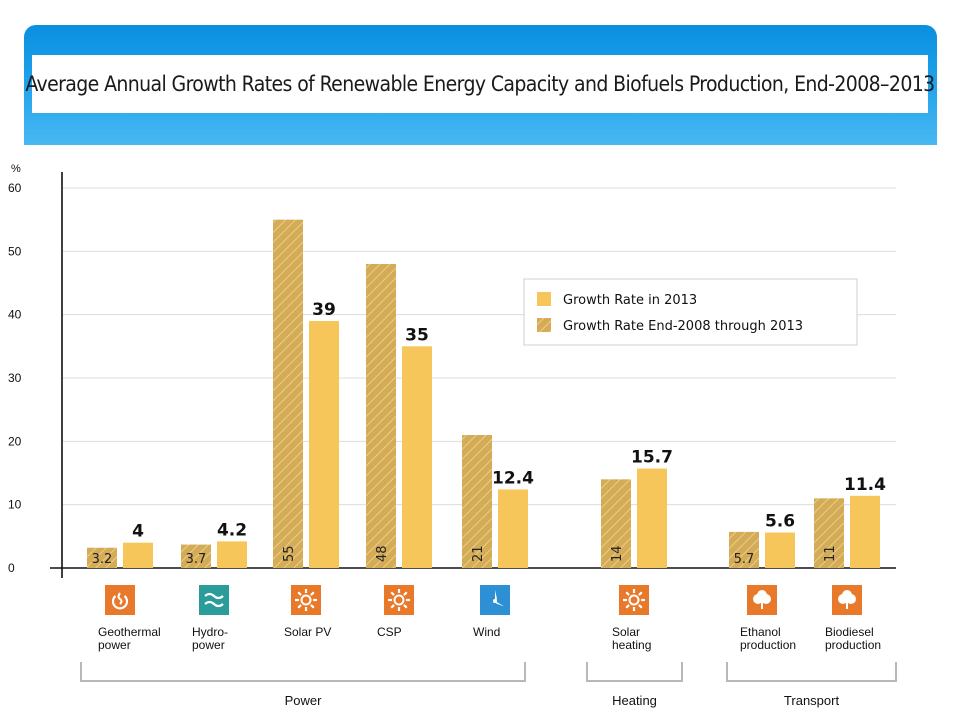 The height and width of the screenshot is (720, 960). What do you see at coordinates (114, 645) in the screenshot?
I see `category-label-geothermal: power` at bounding box center [114, 645].